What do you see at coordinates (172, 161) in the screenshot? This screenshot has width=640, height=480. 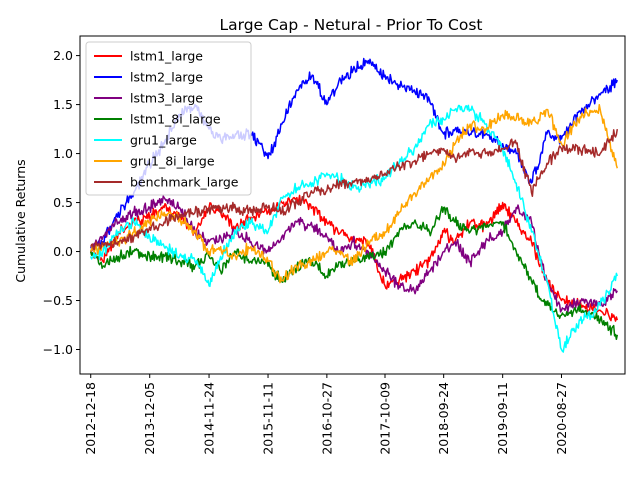 I see `legend-label: gru1_8i_large` at bounding box center [172, 161].